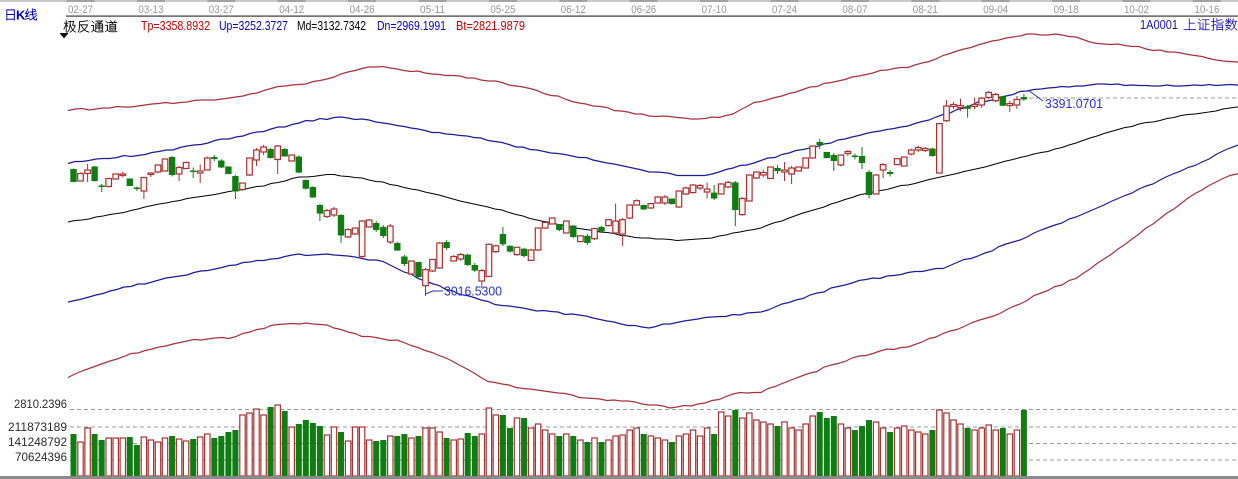 This screenshot has height=479, width=1238. Describe the element at coordinates (411, 26) in the screenshot. I see `svg-text: Dn=2969.1991` at that location.